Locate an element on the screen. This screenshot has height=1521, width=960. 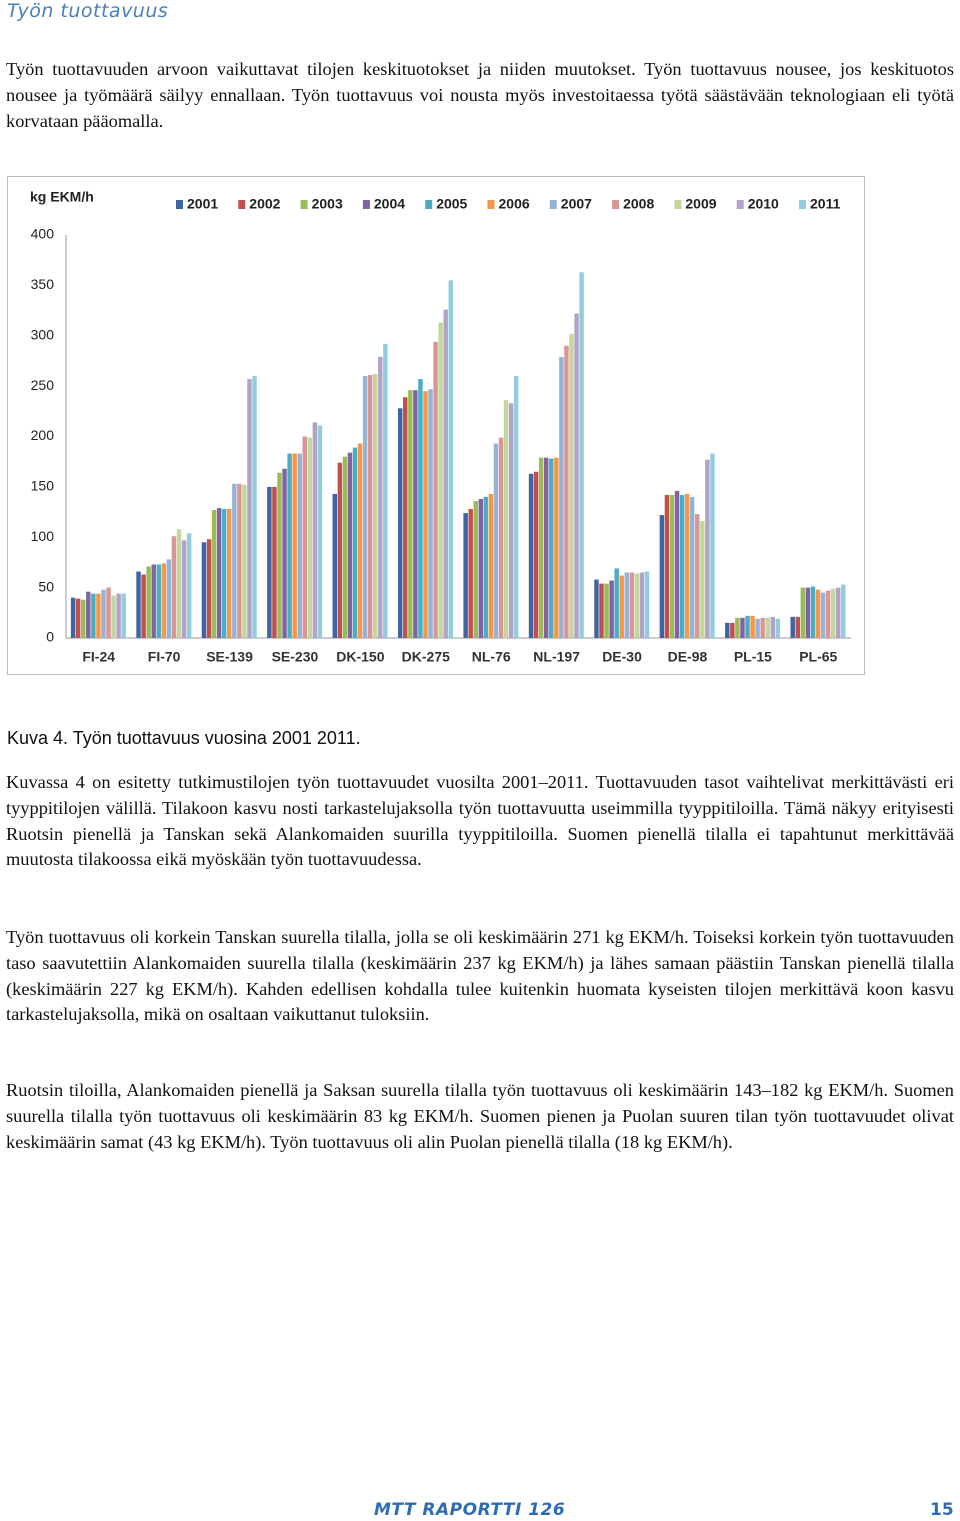
x-tick-label: DK-275 is located at coordinates (426, 657).